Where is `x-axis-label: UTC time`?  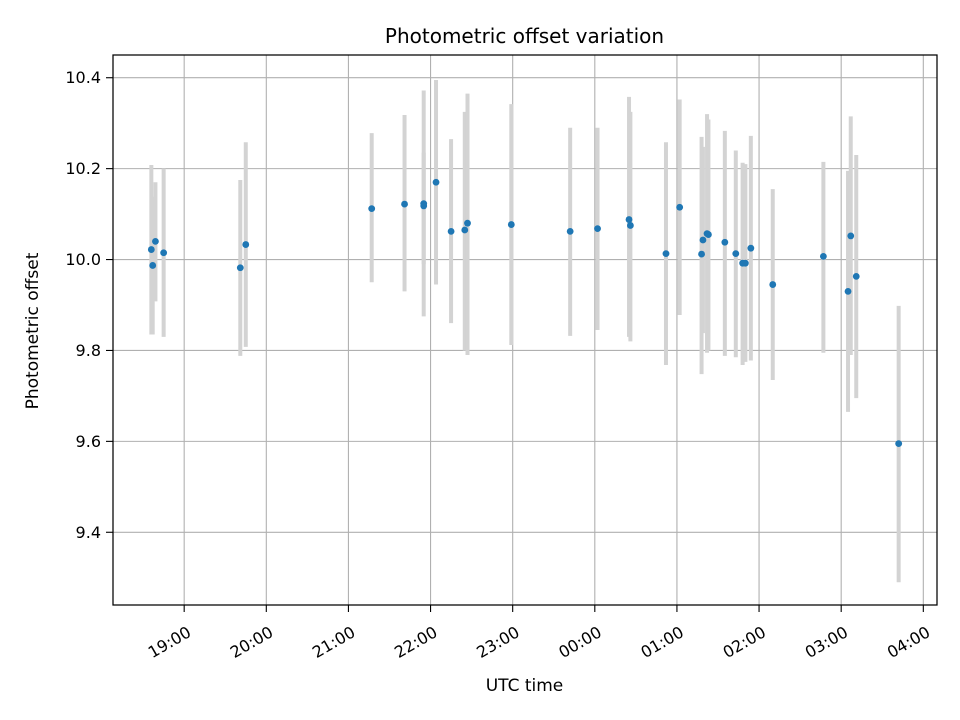 x-axis-label: UTC time is located at coordinates (525, 686).